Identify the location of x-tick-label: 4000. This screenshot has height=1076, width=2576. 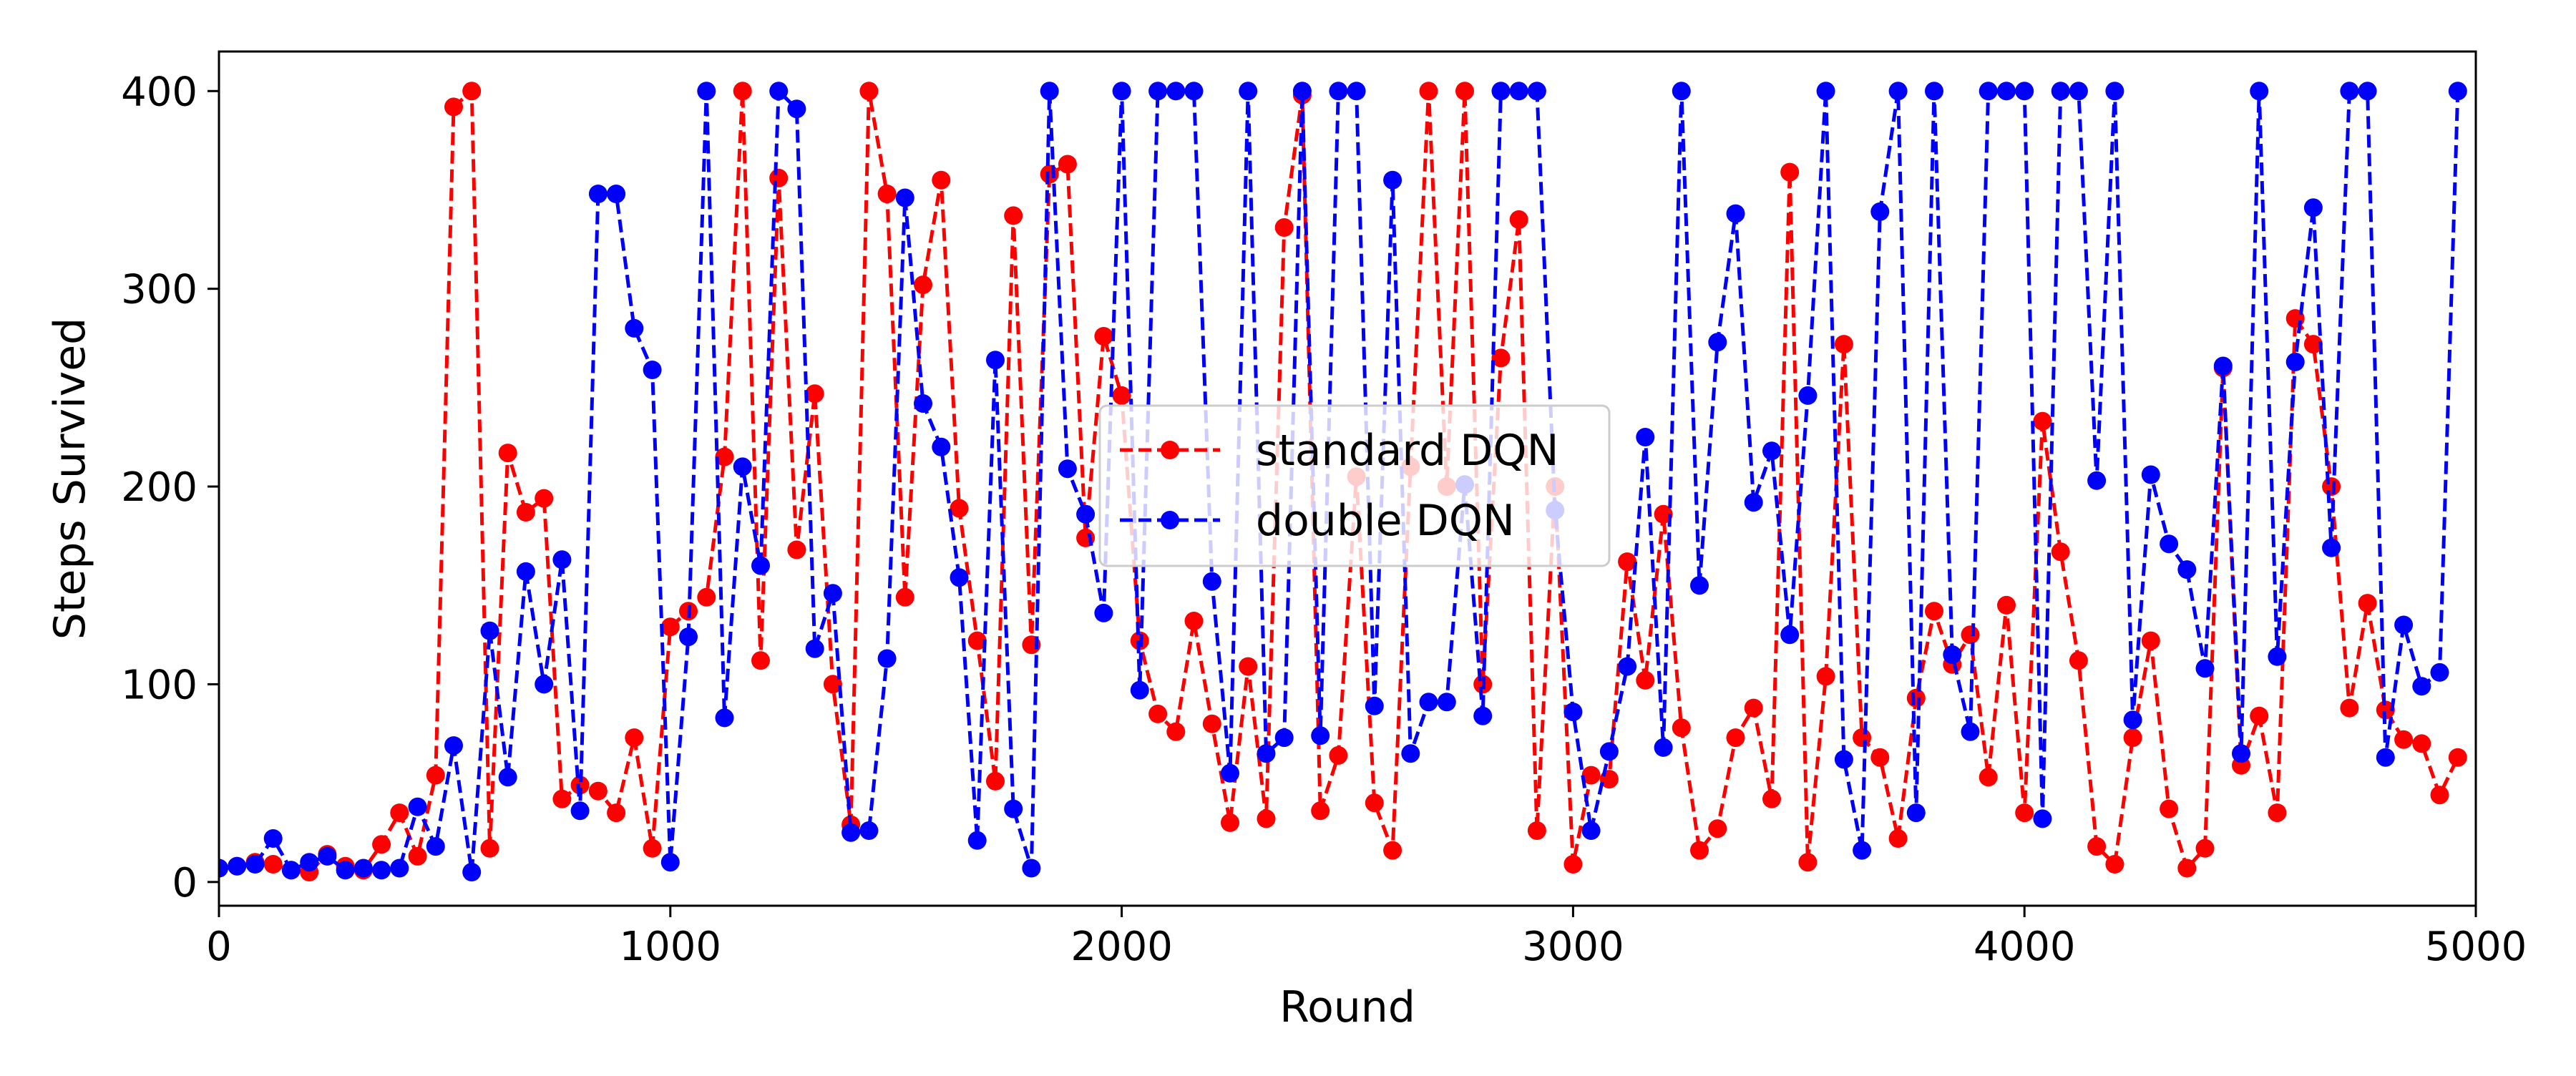
(2025, 947).